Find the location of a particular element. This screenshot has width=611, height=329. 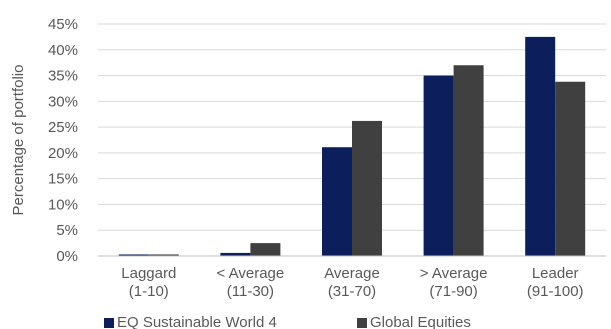

x-tick-label: Laggard is located at coordinates (148, 273).